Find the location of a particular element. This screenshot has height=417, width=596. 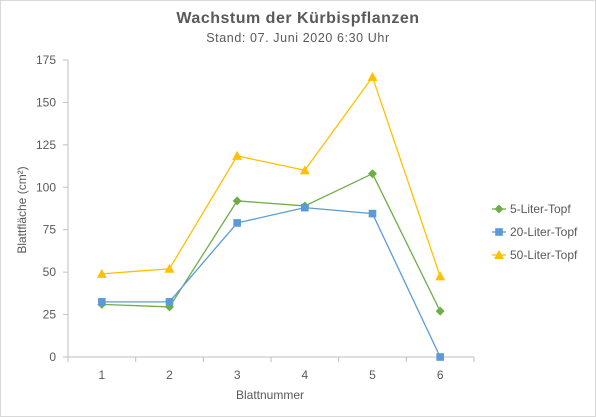

x-tick-label: 3 is located at coordinates (237, 375).